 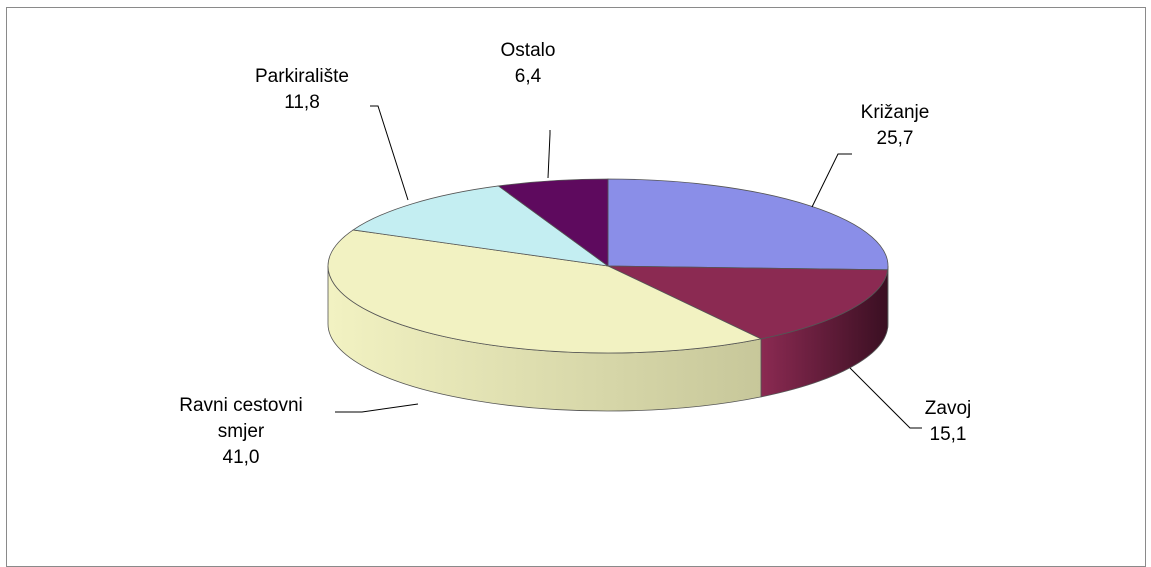 I want to click on slice-value-4: 6,4, so click(x=528, y=76).